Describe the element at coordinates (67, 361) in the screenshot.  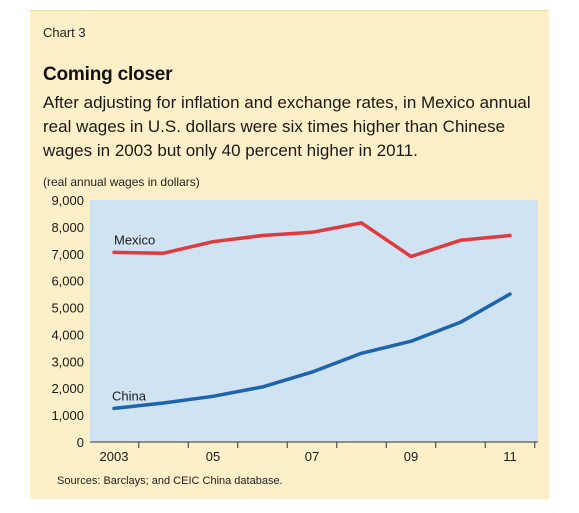
I see `y-tick-label: 3,000` at that location.